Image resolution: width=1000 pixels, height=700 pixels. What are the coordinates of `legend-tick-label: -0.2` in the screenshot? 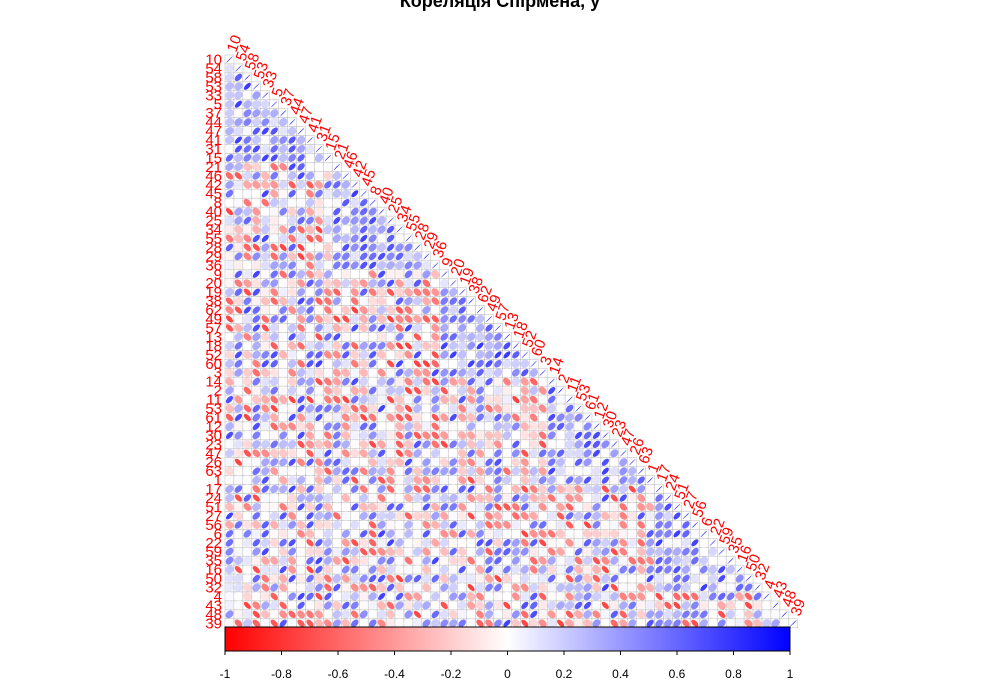 It's located at (451, 674).